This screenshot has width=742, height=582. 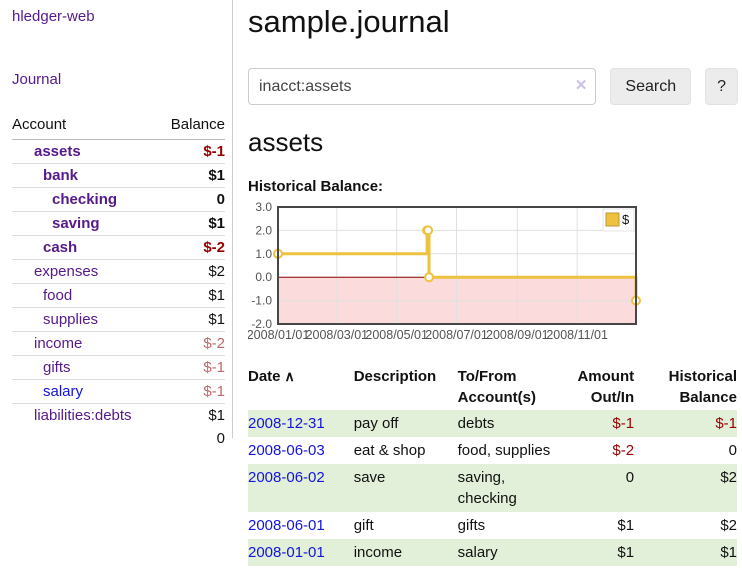 What do you see at coordinates (728, 552) in the screenshot?
I see `transaction-balance: $1` at bounding box center [728, 552].